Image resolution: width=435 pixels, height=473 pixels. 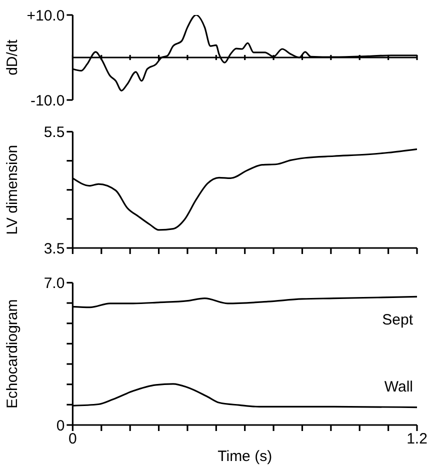 What do you see at coordinates (12, 353) in the screenshot?
I see `y-axis-title: Echocardiogram` at bounding box center [12, 353].